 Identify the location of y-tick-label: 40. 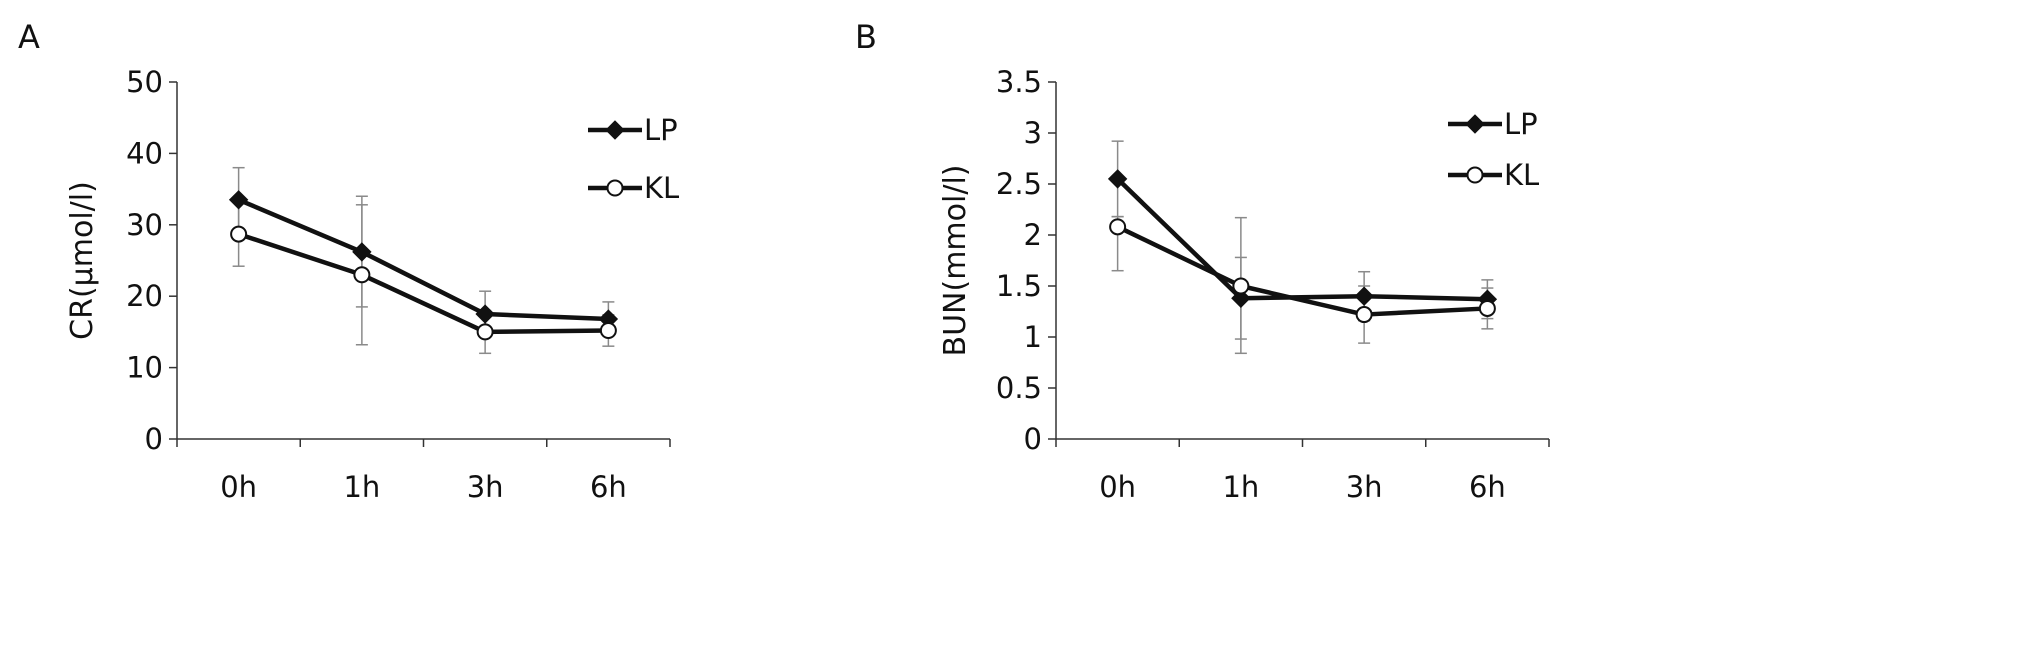
(144, 153).